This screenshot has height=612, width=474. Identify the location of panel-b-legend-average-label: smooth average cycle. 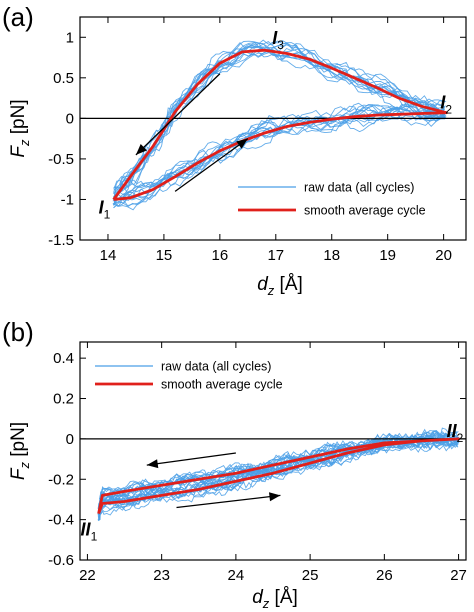
(222, 385).